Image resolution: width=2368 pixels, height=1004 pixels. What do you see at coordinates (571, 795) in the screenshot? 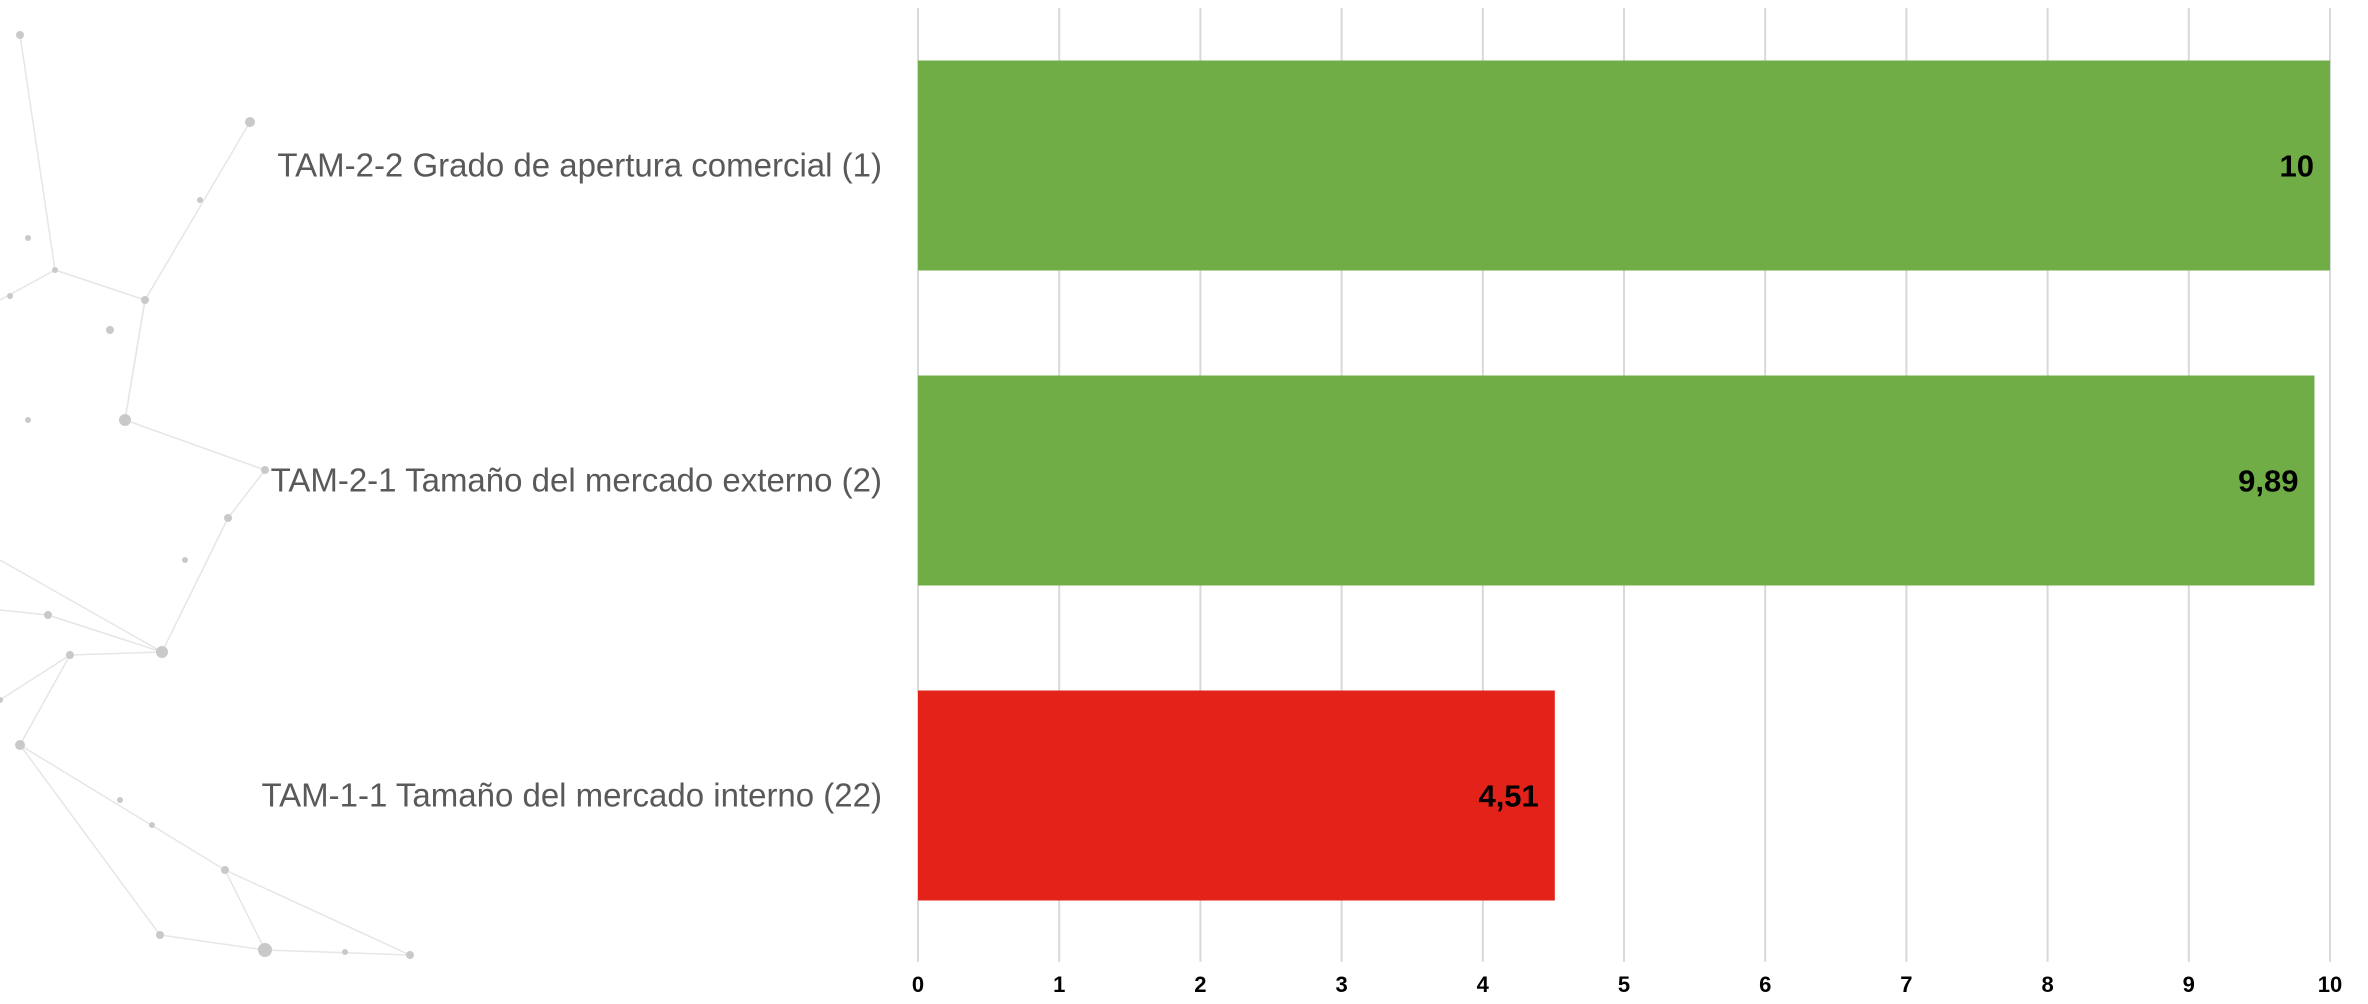
I see `category-label: TAM-1-1 Tamaño del mercado interno (22)` at bounding box center [571, 795].